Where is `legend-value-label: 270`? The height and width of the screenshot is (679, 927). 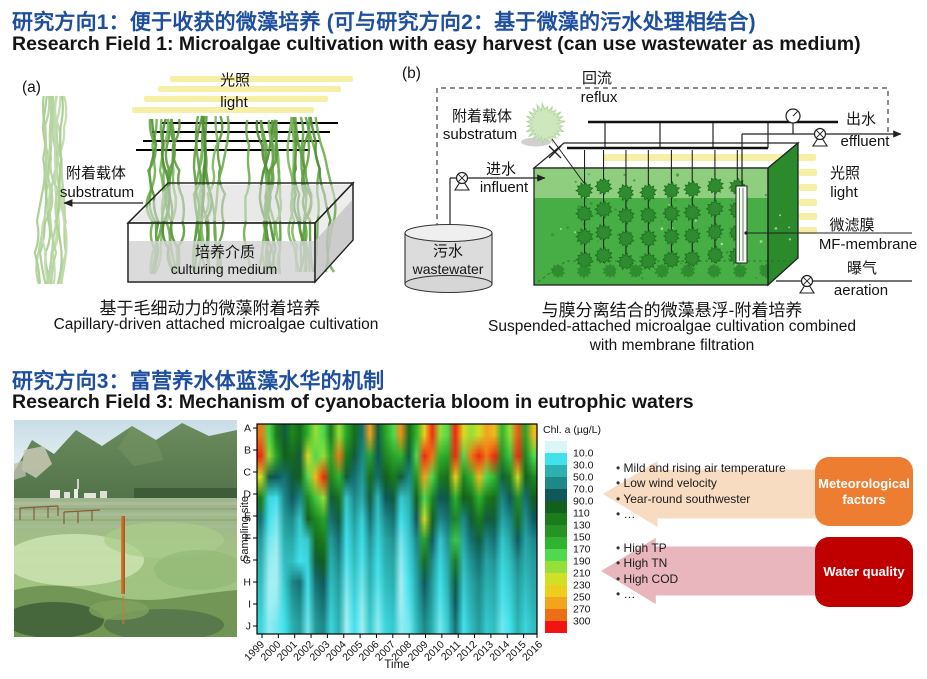 legend-value-label: 270 is located at coordinates (582, 610).